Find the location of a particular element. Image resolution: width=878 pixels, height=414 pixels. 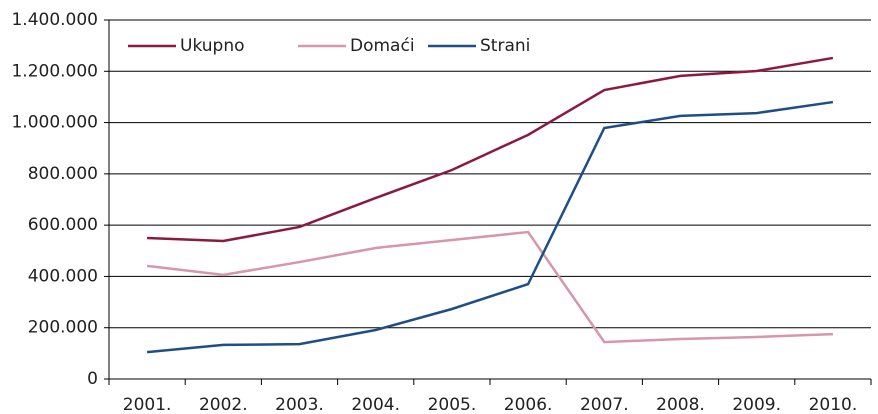

y-tick-label: 1.400.000 is located at coordinates (54, 20).